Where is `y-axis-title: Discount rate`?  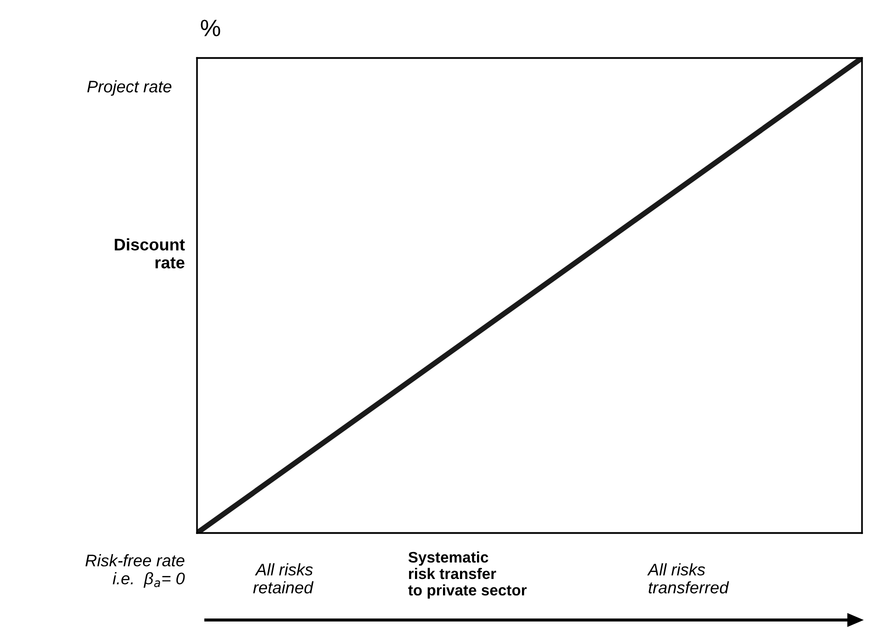 y-axis-title: Discount rate is located at coordinates (149, 253).